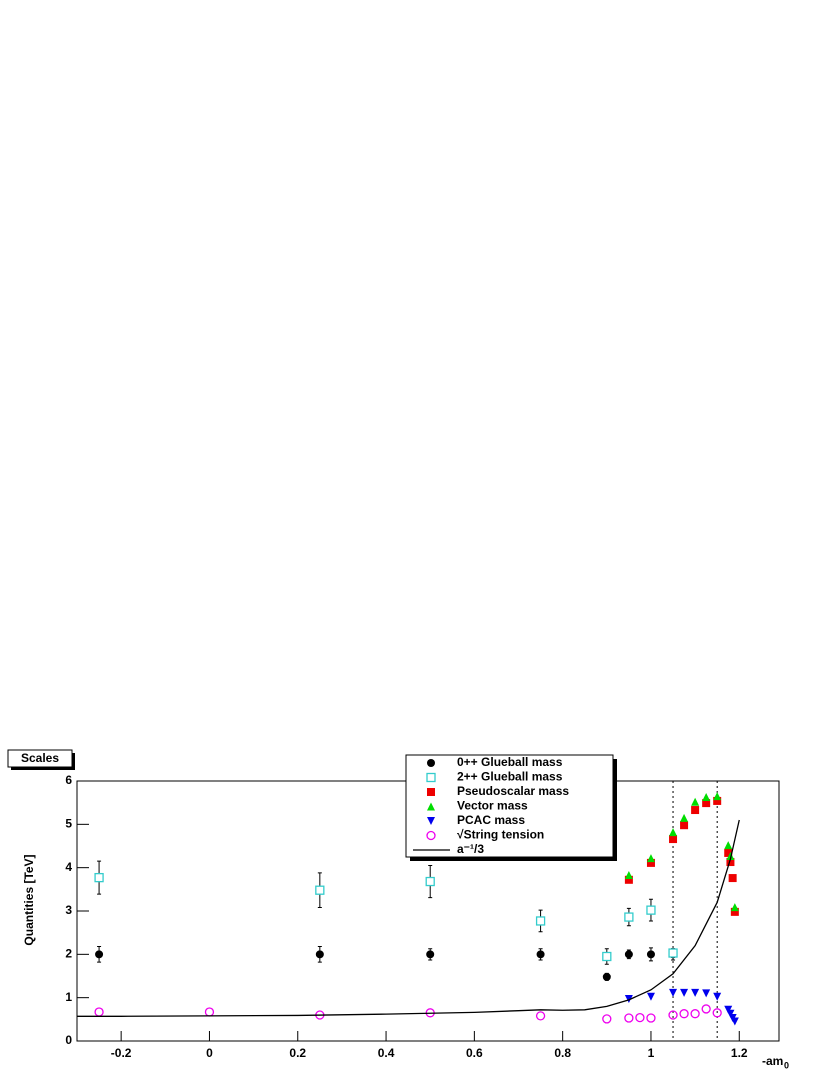 The width and height of the screenshot is (830, 1080). What do you see at coordinates (29, 899) in the screenshot?
I see `y-axis-label: Quantities [TeV]` at bounding box center [29, 899].